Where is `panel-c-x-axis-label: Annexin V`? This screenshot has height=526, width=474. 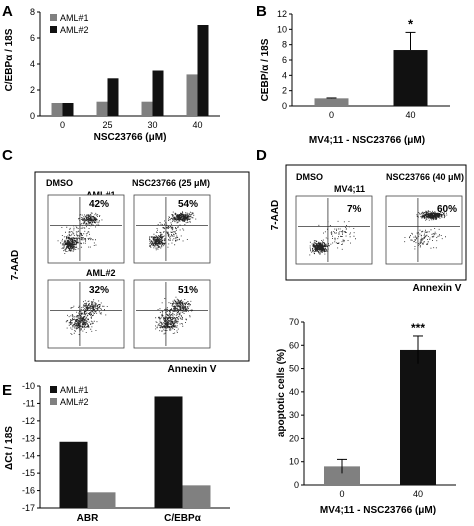
panel-c-x-axis-label: Annexin V is located at coordinates (192, 369).